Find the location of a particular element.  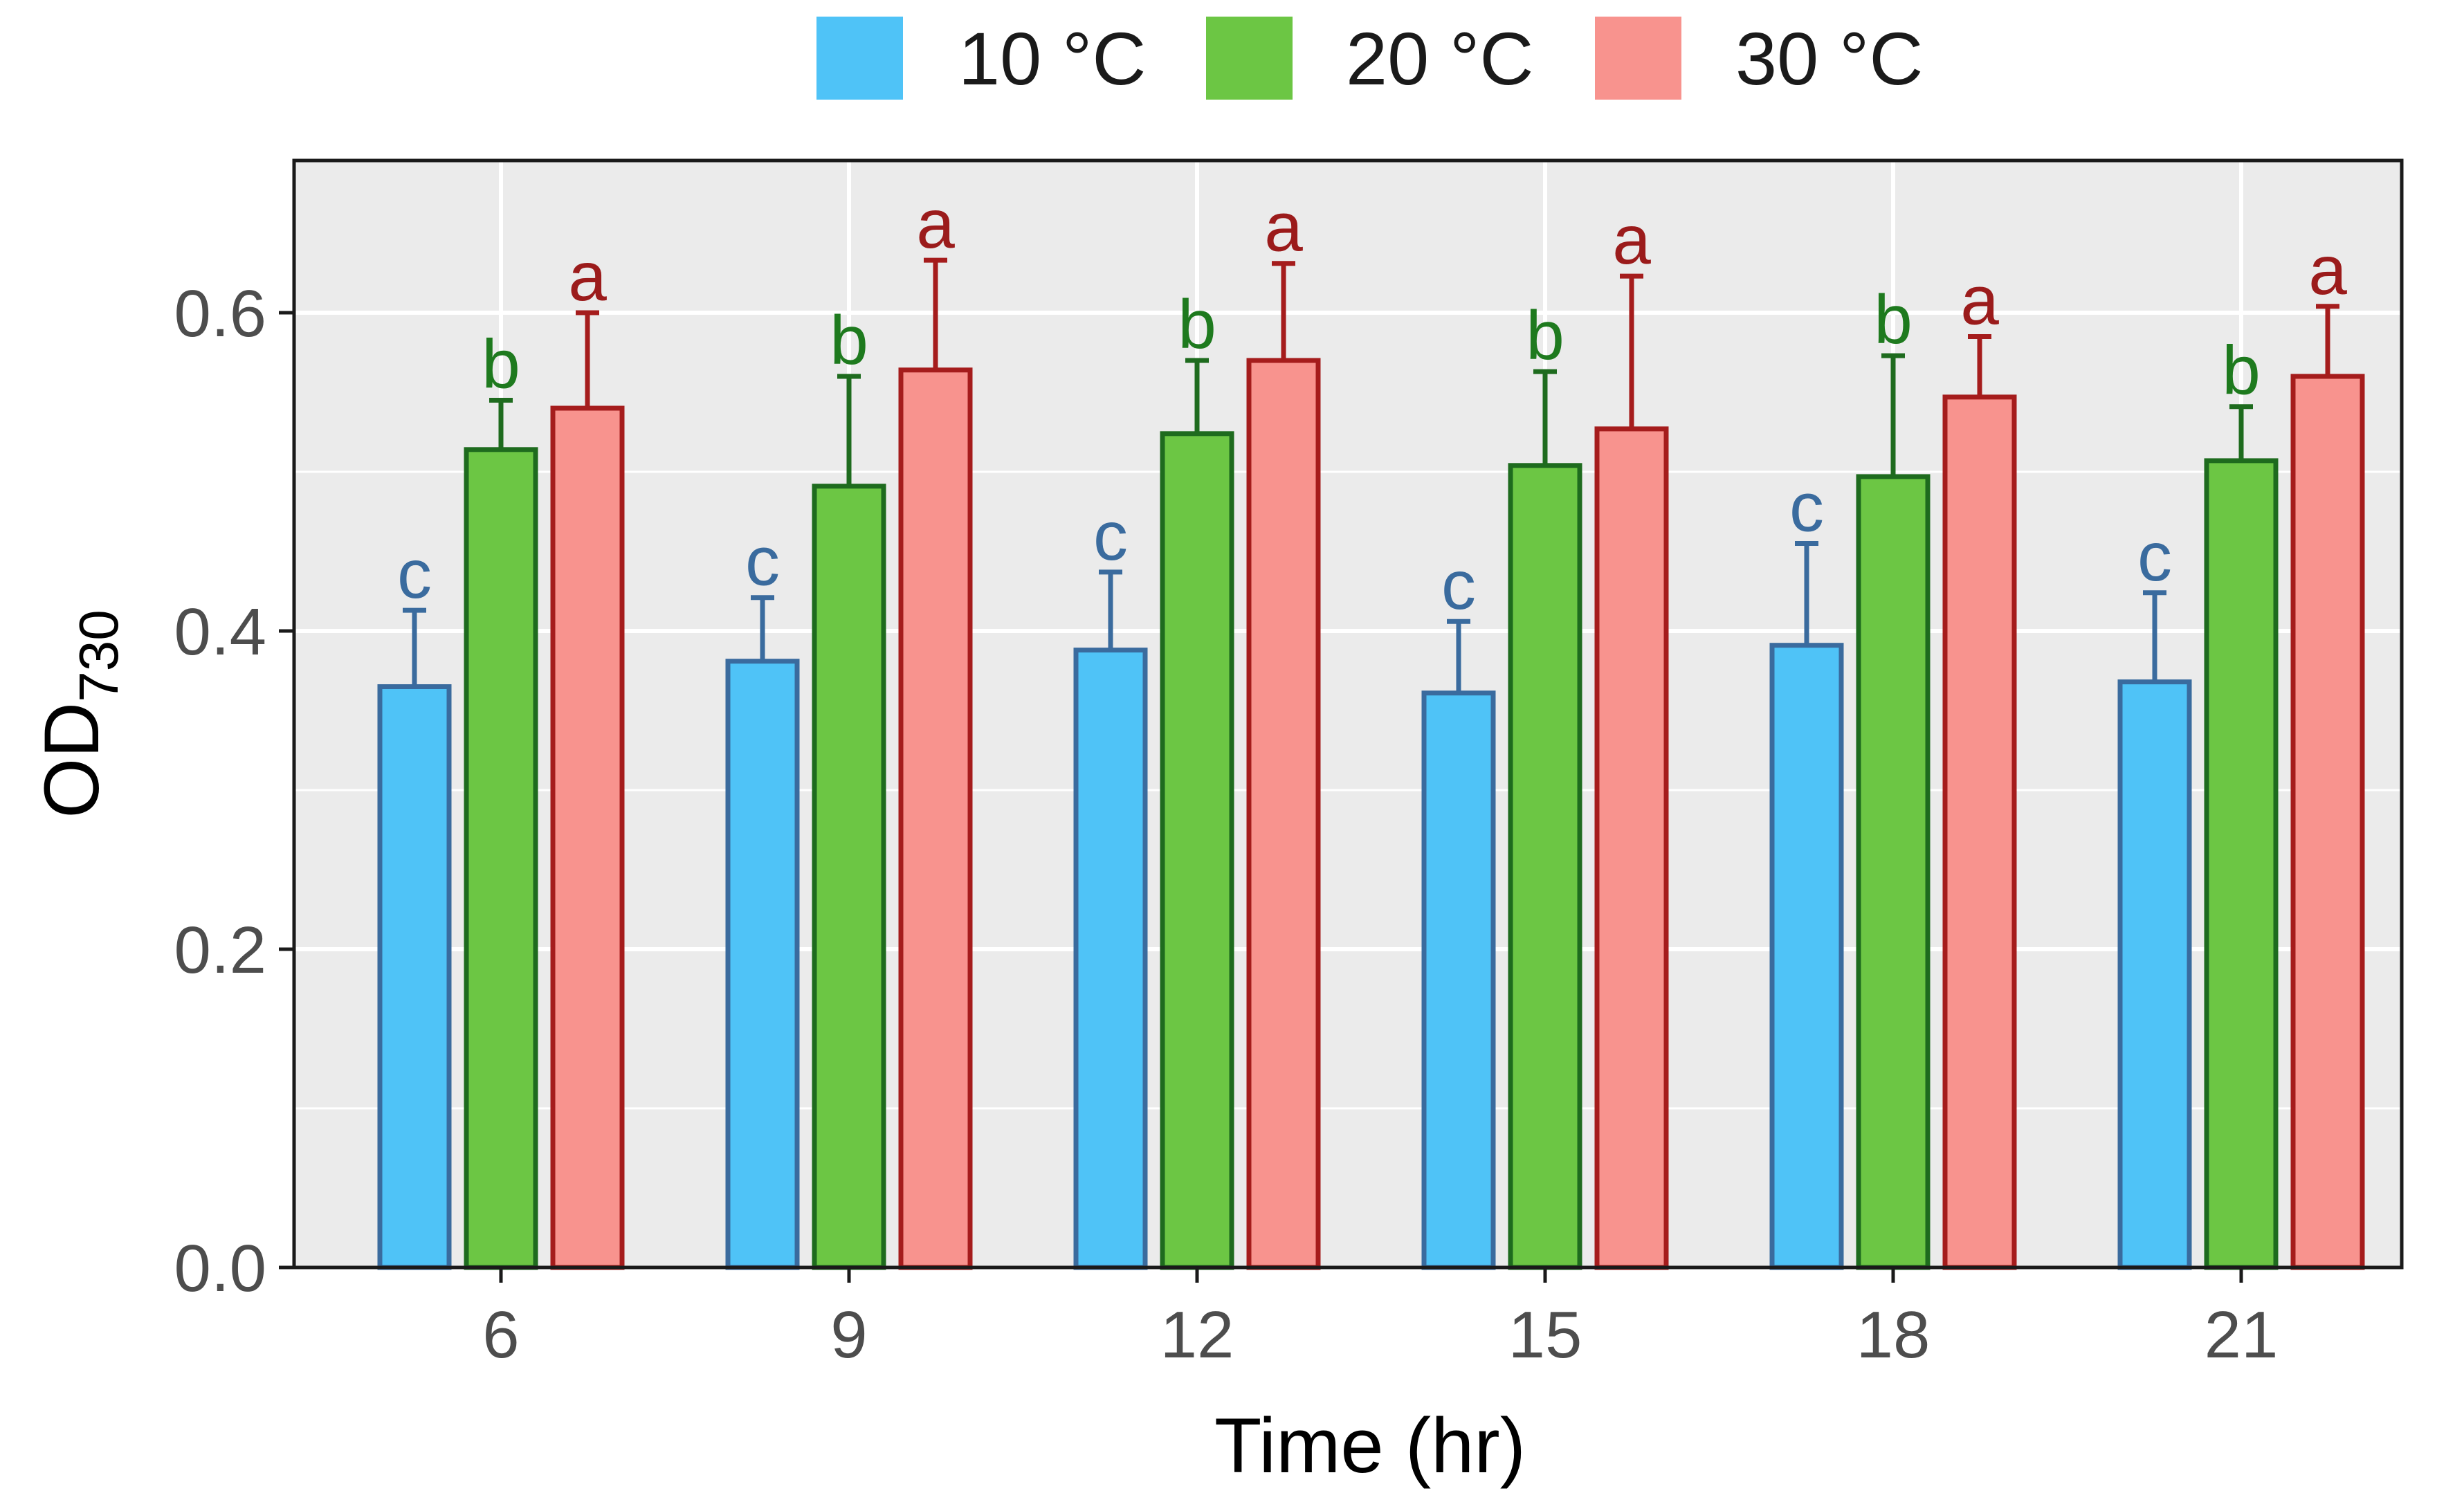

y-tick-label: 0.4 is located at coordinates (220, 632).